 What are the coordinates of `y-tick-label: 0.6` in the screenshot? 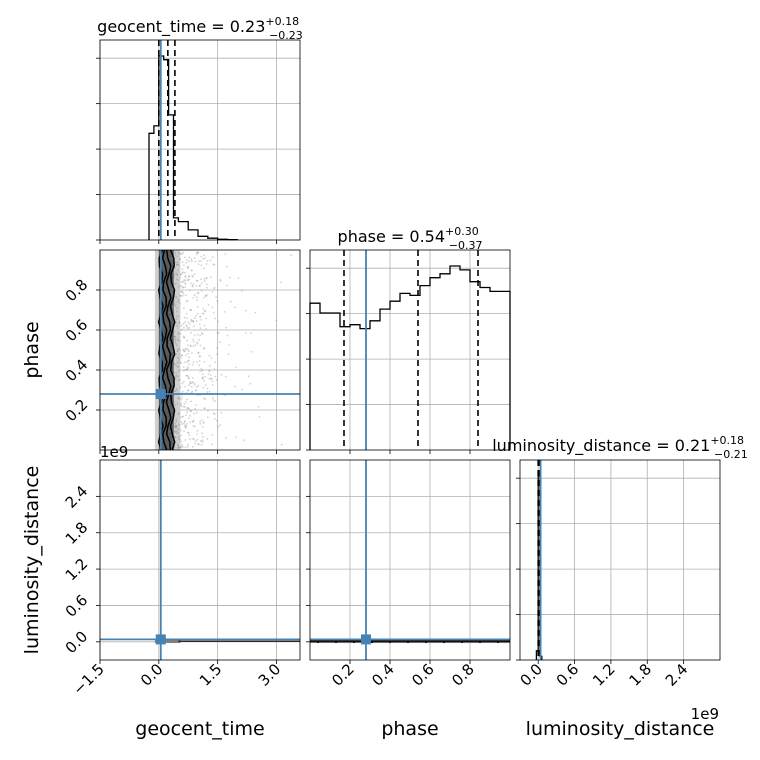 It's located at (77, 606).